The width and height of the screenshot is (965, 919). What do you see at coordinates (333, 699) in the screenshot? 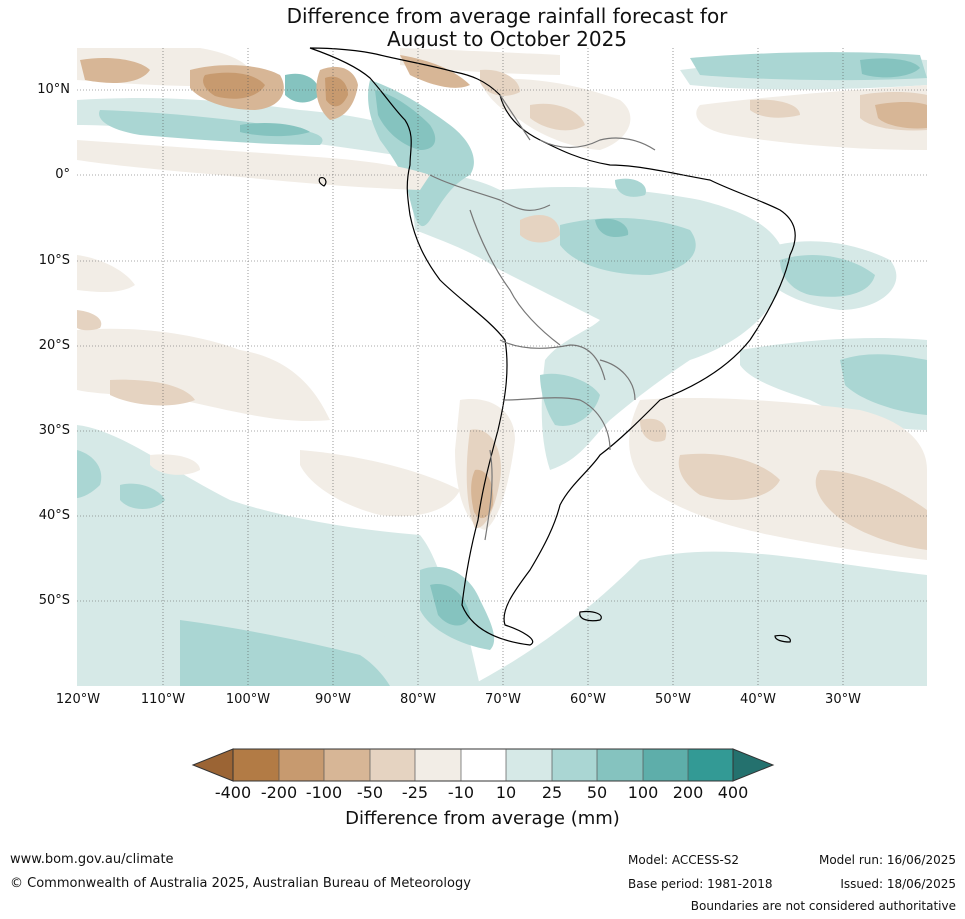
I see `lon-label-90w: 90°W` at bounding box center [333, 699].